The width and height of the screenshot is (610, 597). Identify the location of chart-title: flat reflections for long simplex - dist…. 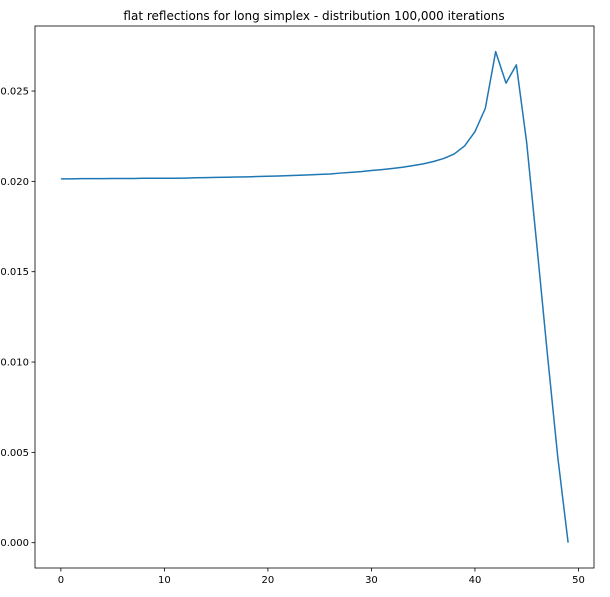
(313, 16).